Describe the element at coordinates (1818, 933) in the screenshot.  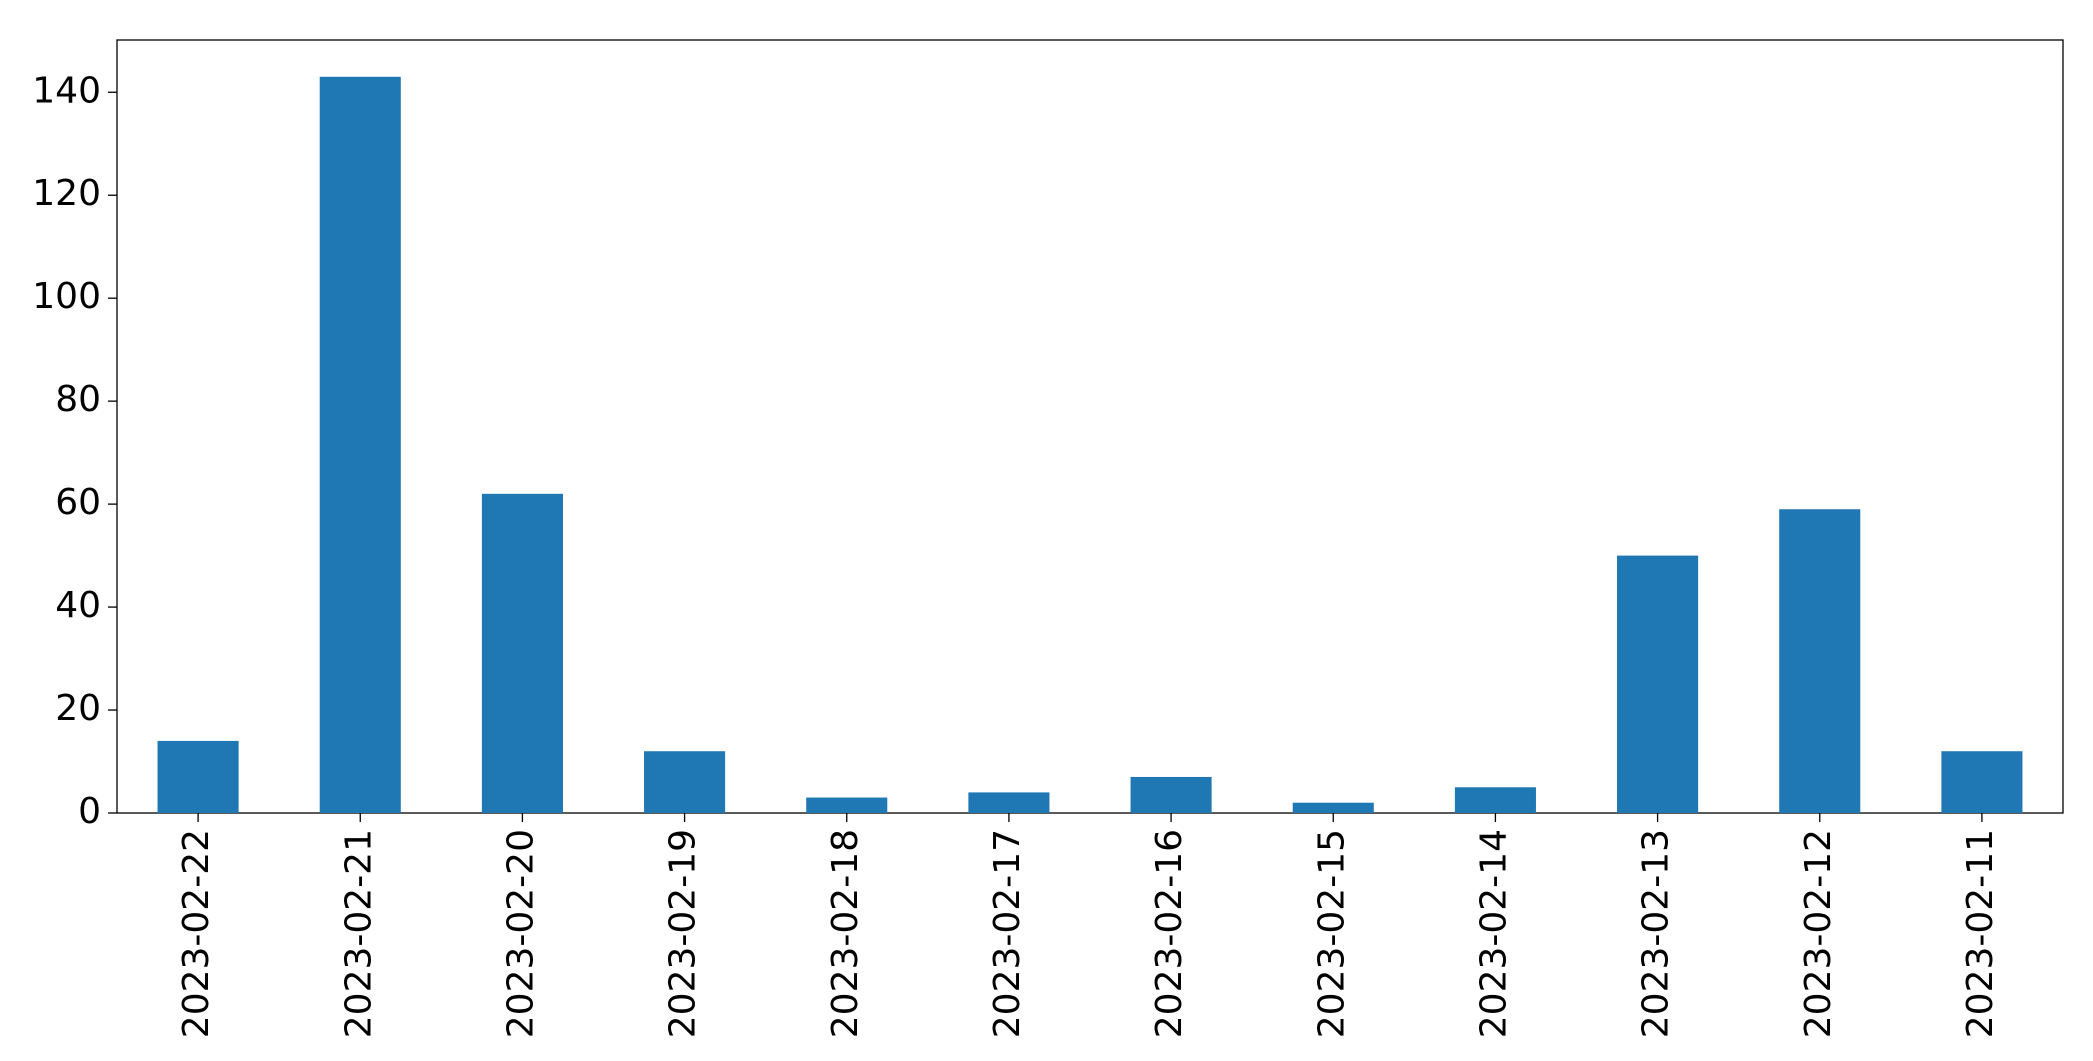
I see `x-tick-label: 2023-02-12` at that location.